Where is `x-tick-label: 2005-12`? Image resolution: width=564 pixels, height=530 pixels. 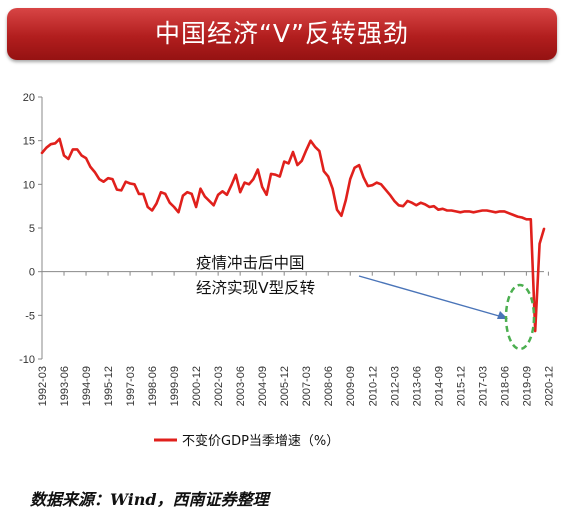 x-tick-label: 2005-12 is located at coordinates (285, 386).